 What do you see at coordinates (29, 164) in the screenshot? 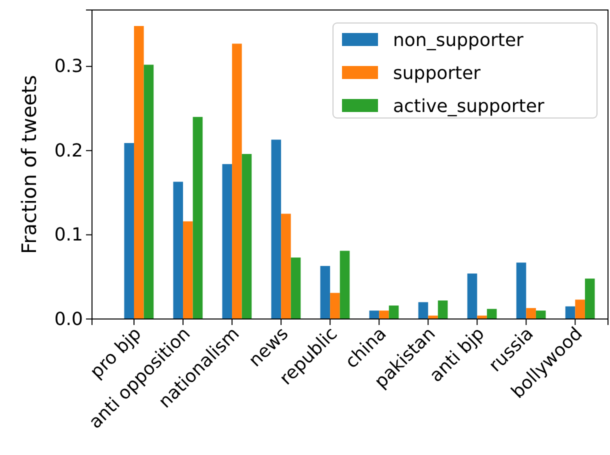
I see `y-axis-title: Fraction of tweets` at bounding box center [29, 164].